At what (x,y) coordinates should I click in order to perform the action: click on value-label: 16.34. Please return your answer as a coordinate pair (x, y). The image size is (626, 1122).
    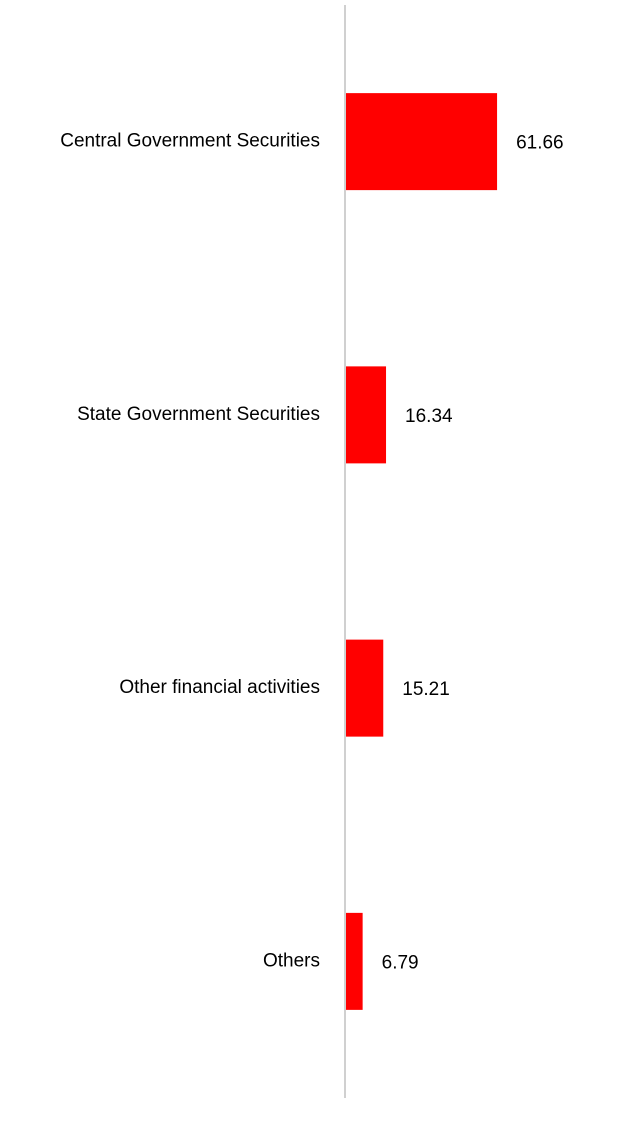
    Looking at the image, I should click on (429, 416).